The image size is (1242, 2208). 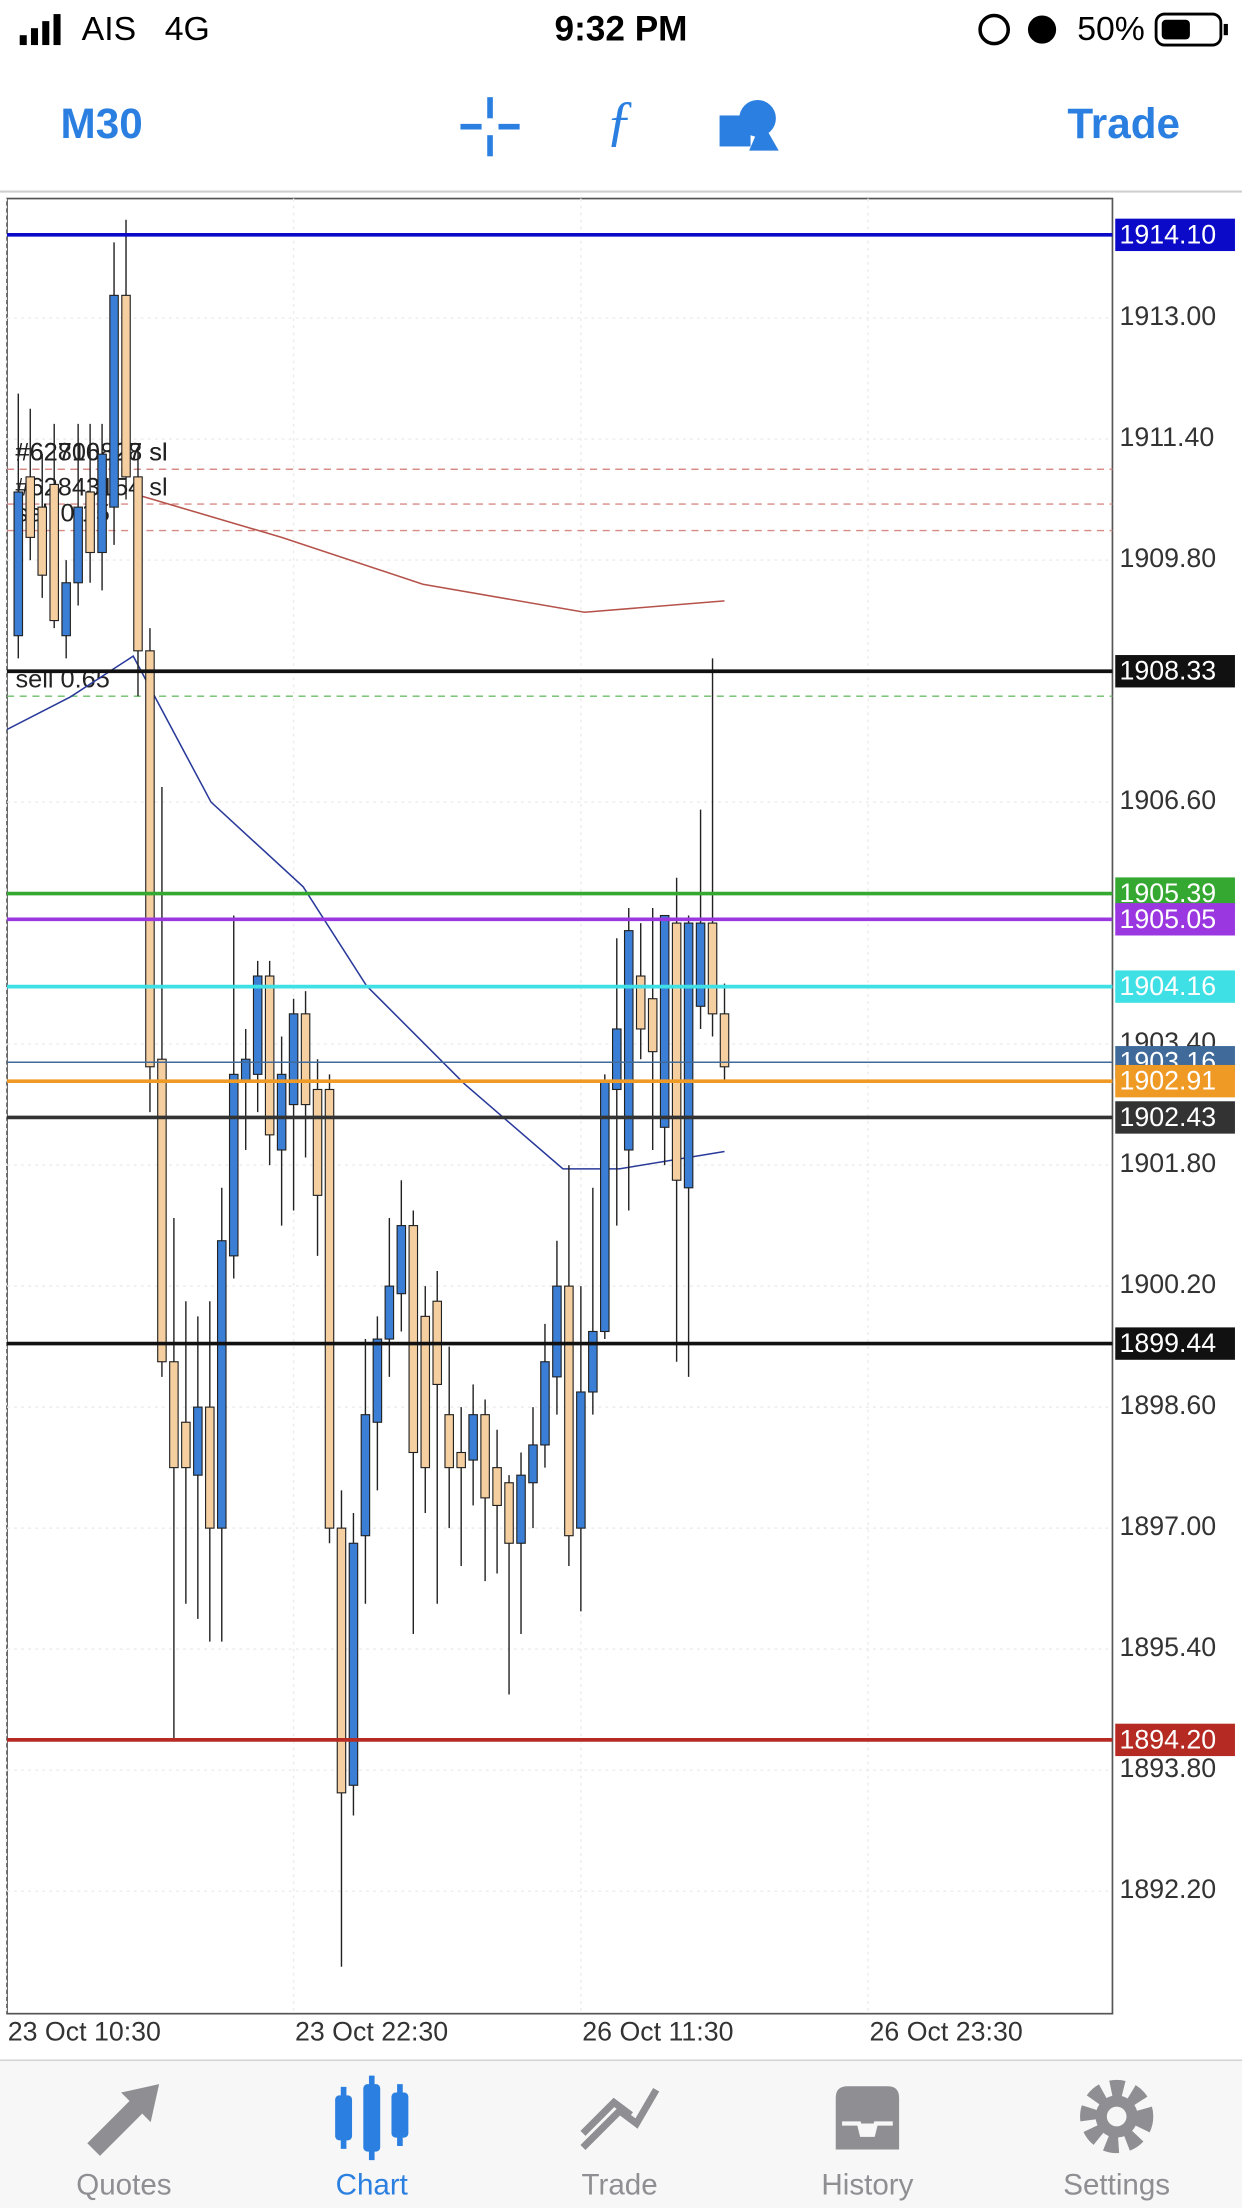 I want to click on tab-label: Quotes, so click(x=123, y=2185).